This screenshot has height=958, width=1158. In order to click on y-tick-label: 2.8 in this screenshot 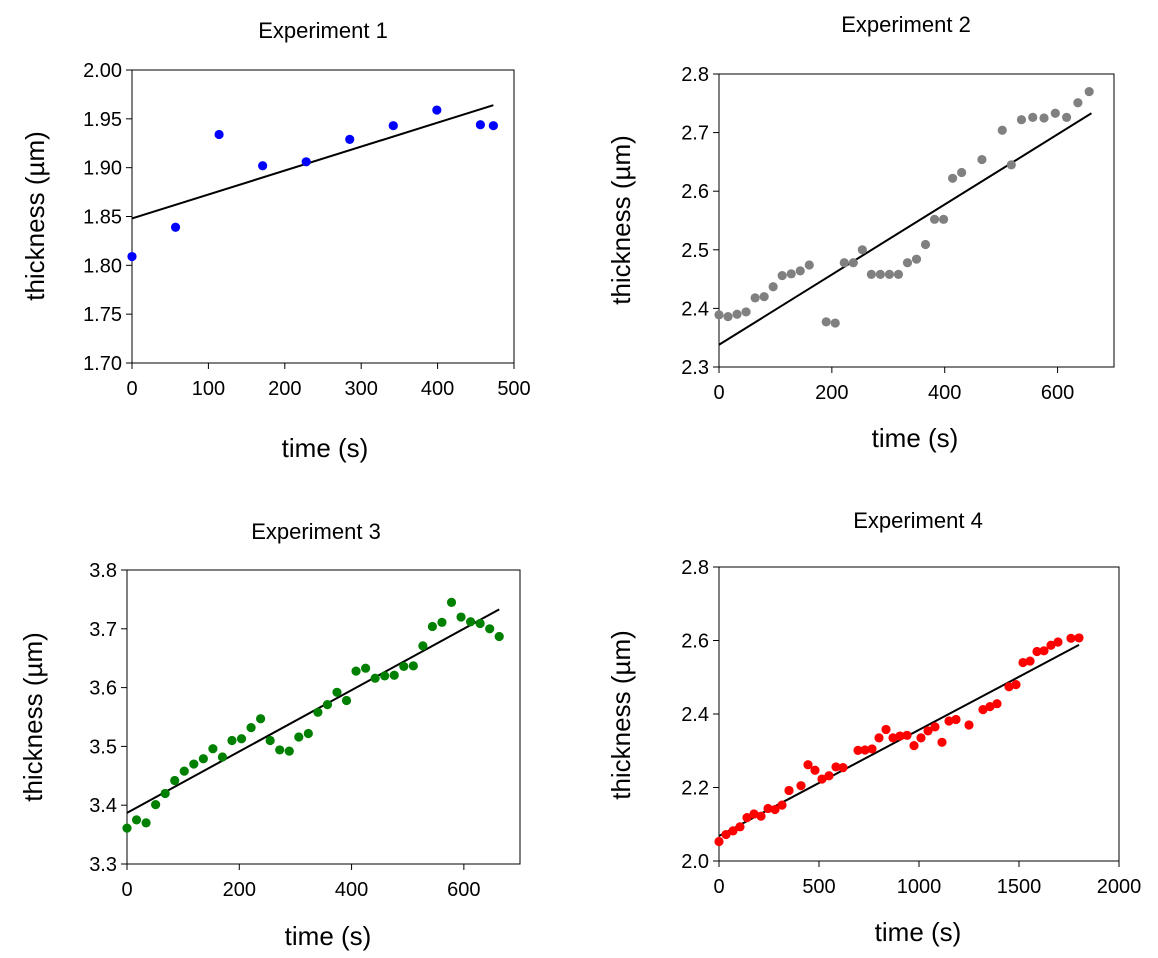, I will do `click(695, 568)`.